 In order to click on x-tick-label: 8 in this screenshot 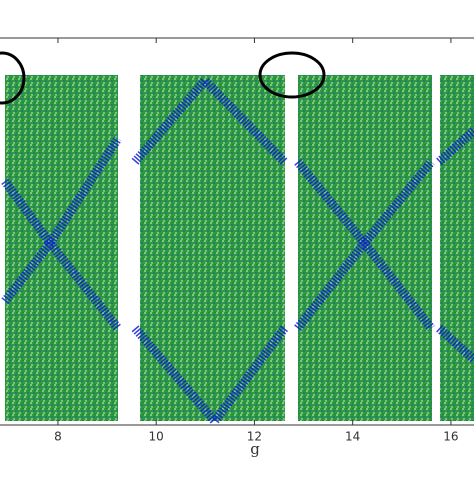, I will do `click(58, 437)`.